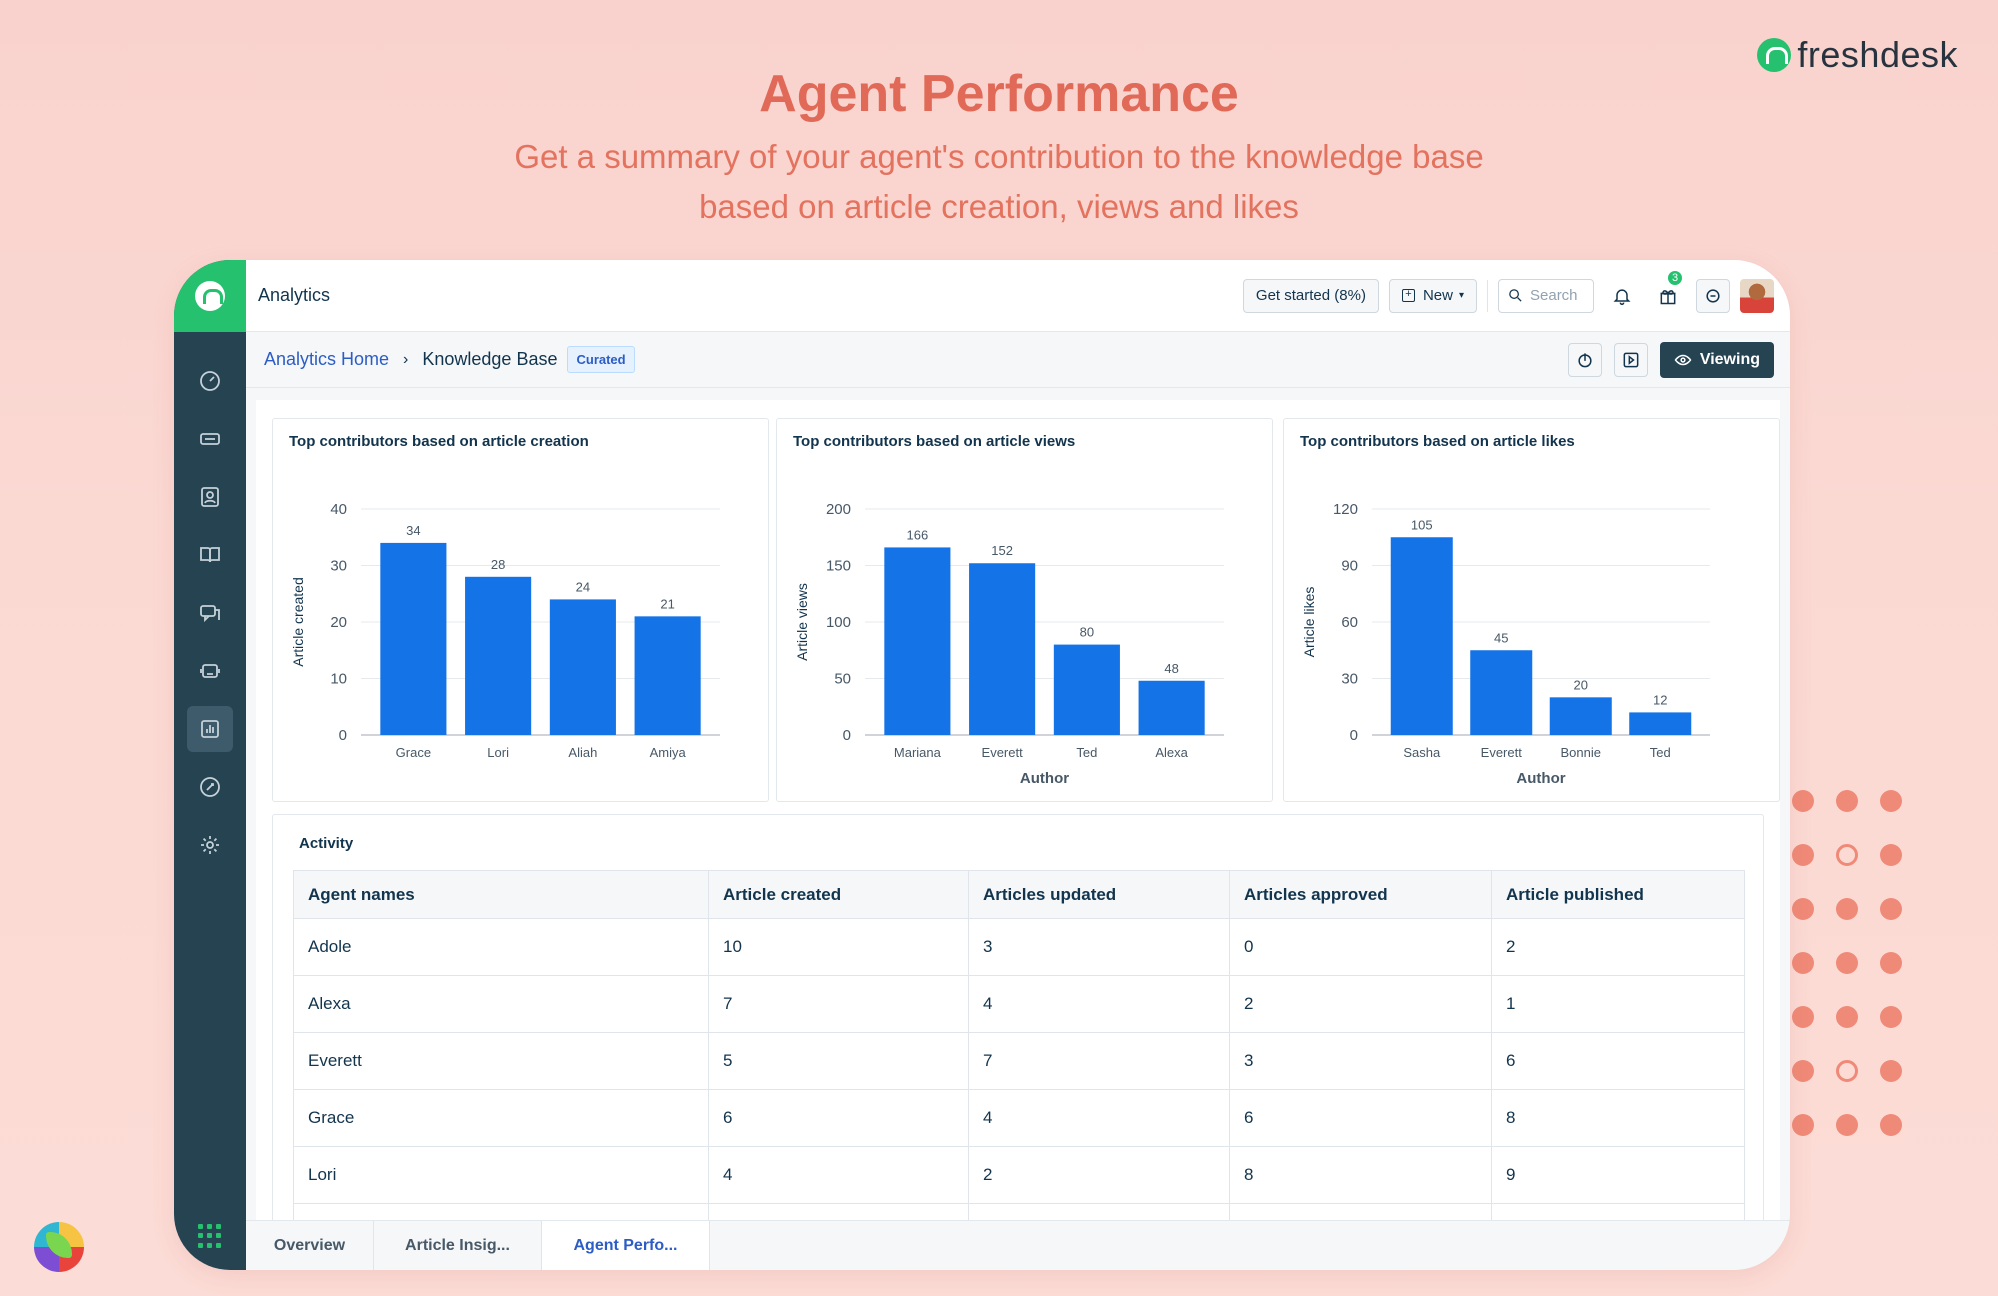 This screenshot has width=1998, height=1296. I want to click on table-cell: 3, so click(1099, 947).